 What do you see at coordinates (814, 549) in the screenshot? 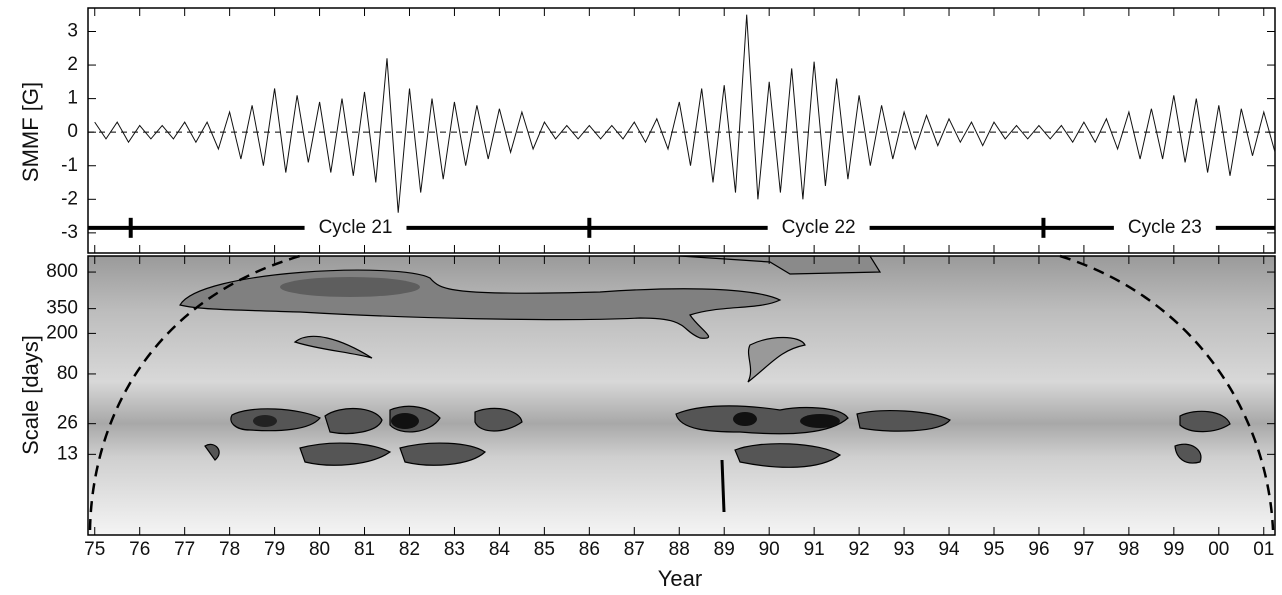
I see `x-tick-label: 91` at bounding box center [814, 549].